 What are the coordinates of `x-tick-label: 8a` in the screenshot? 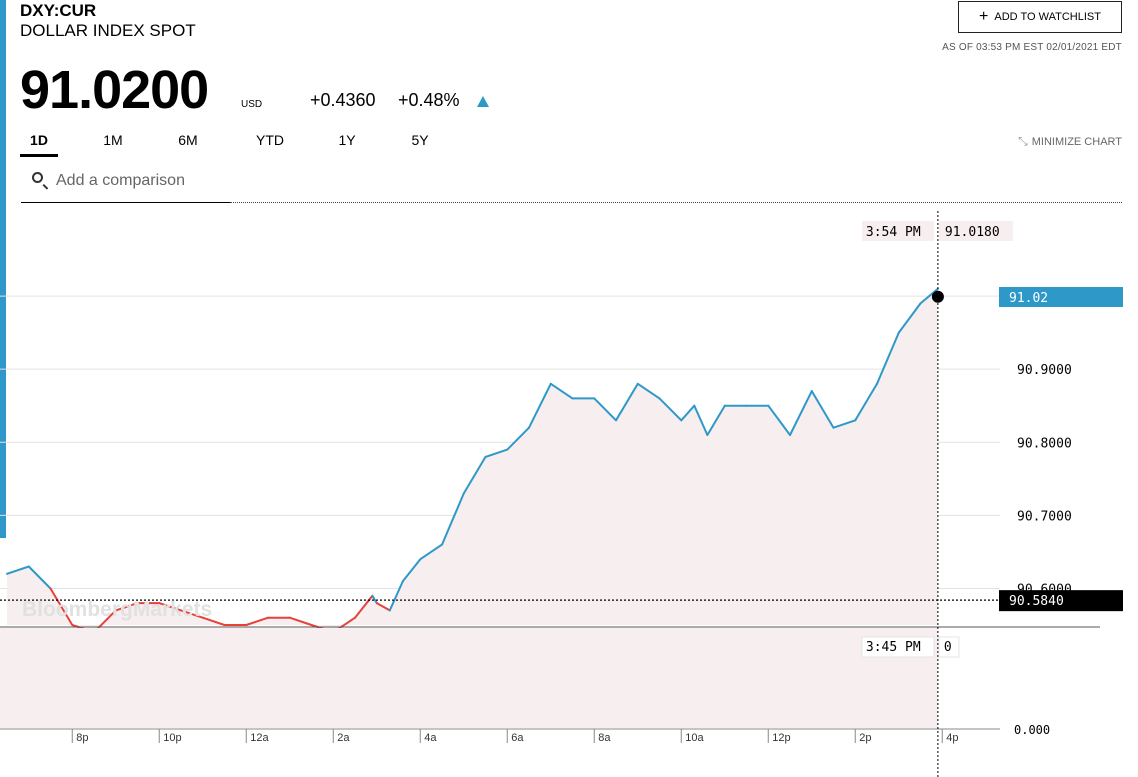 It's located at (604, 738).